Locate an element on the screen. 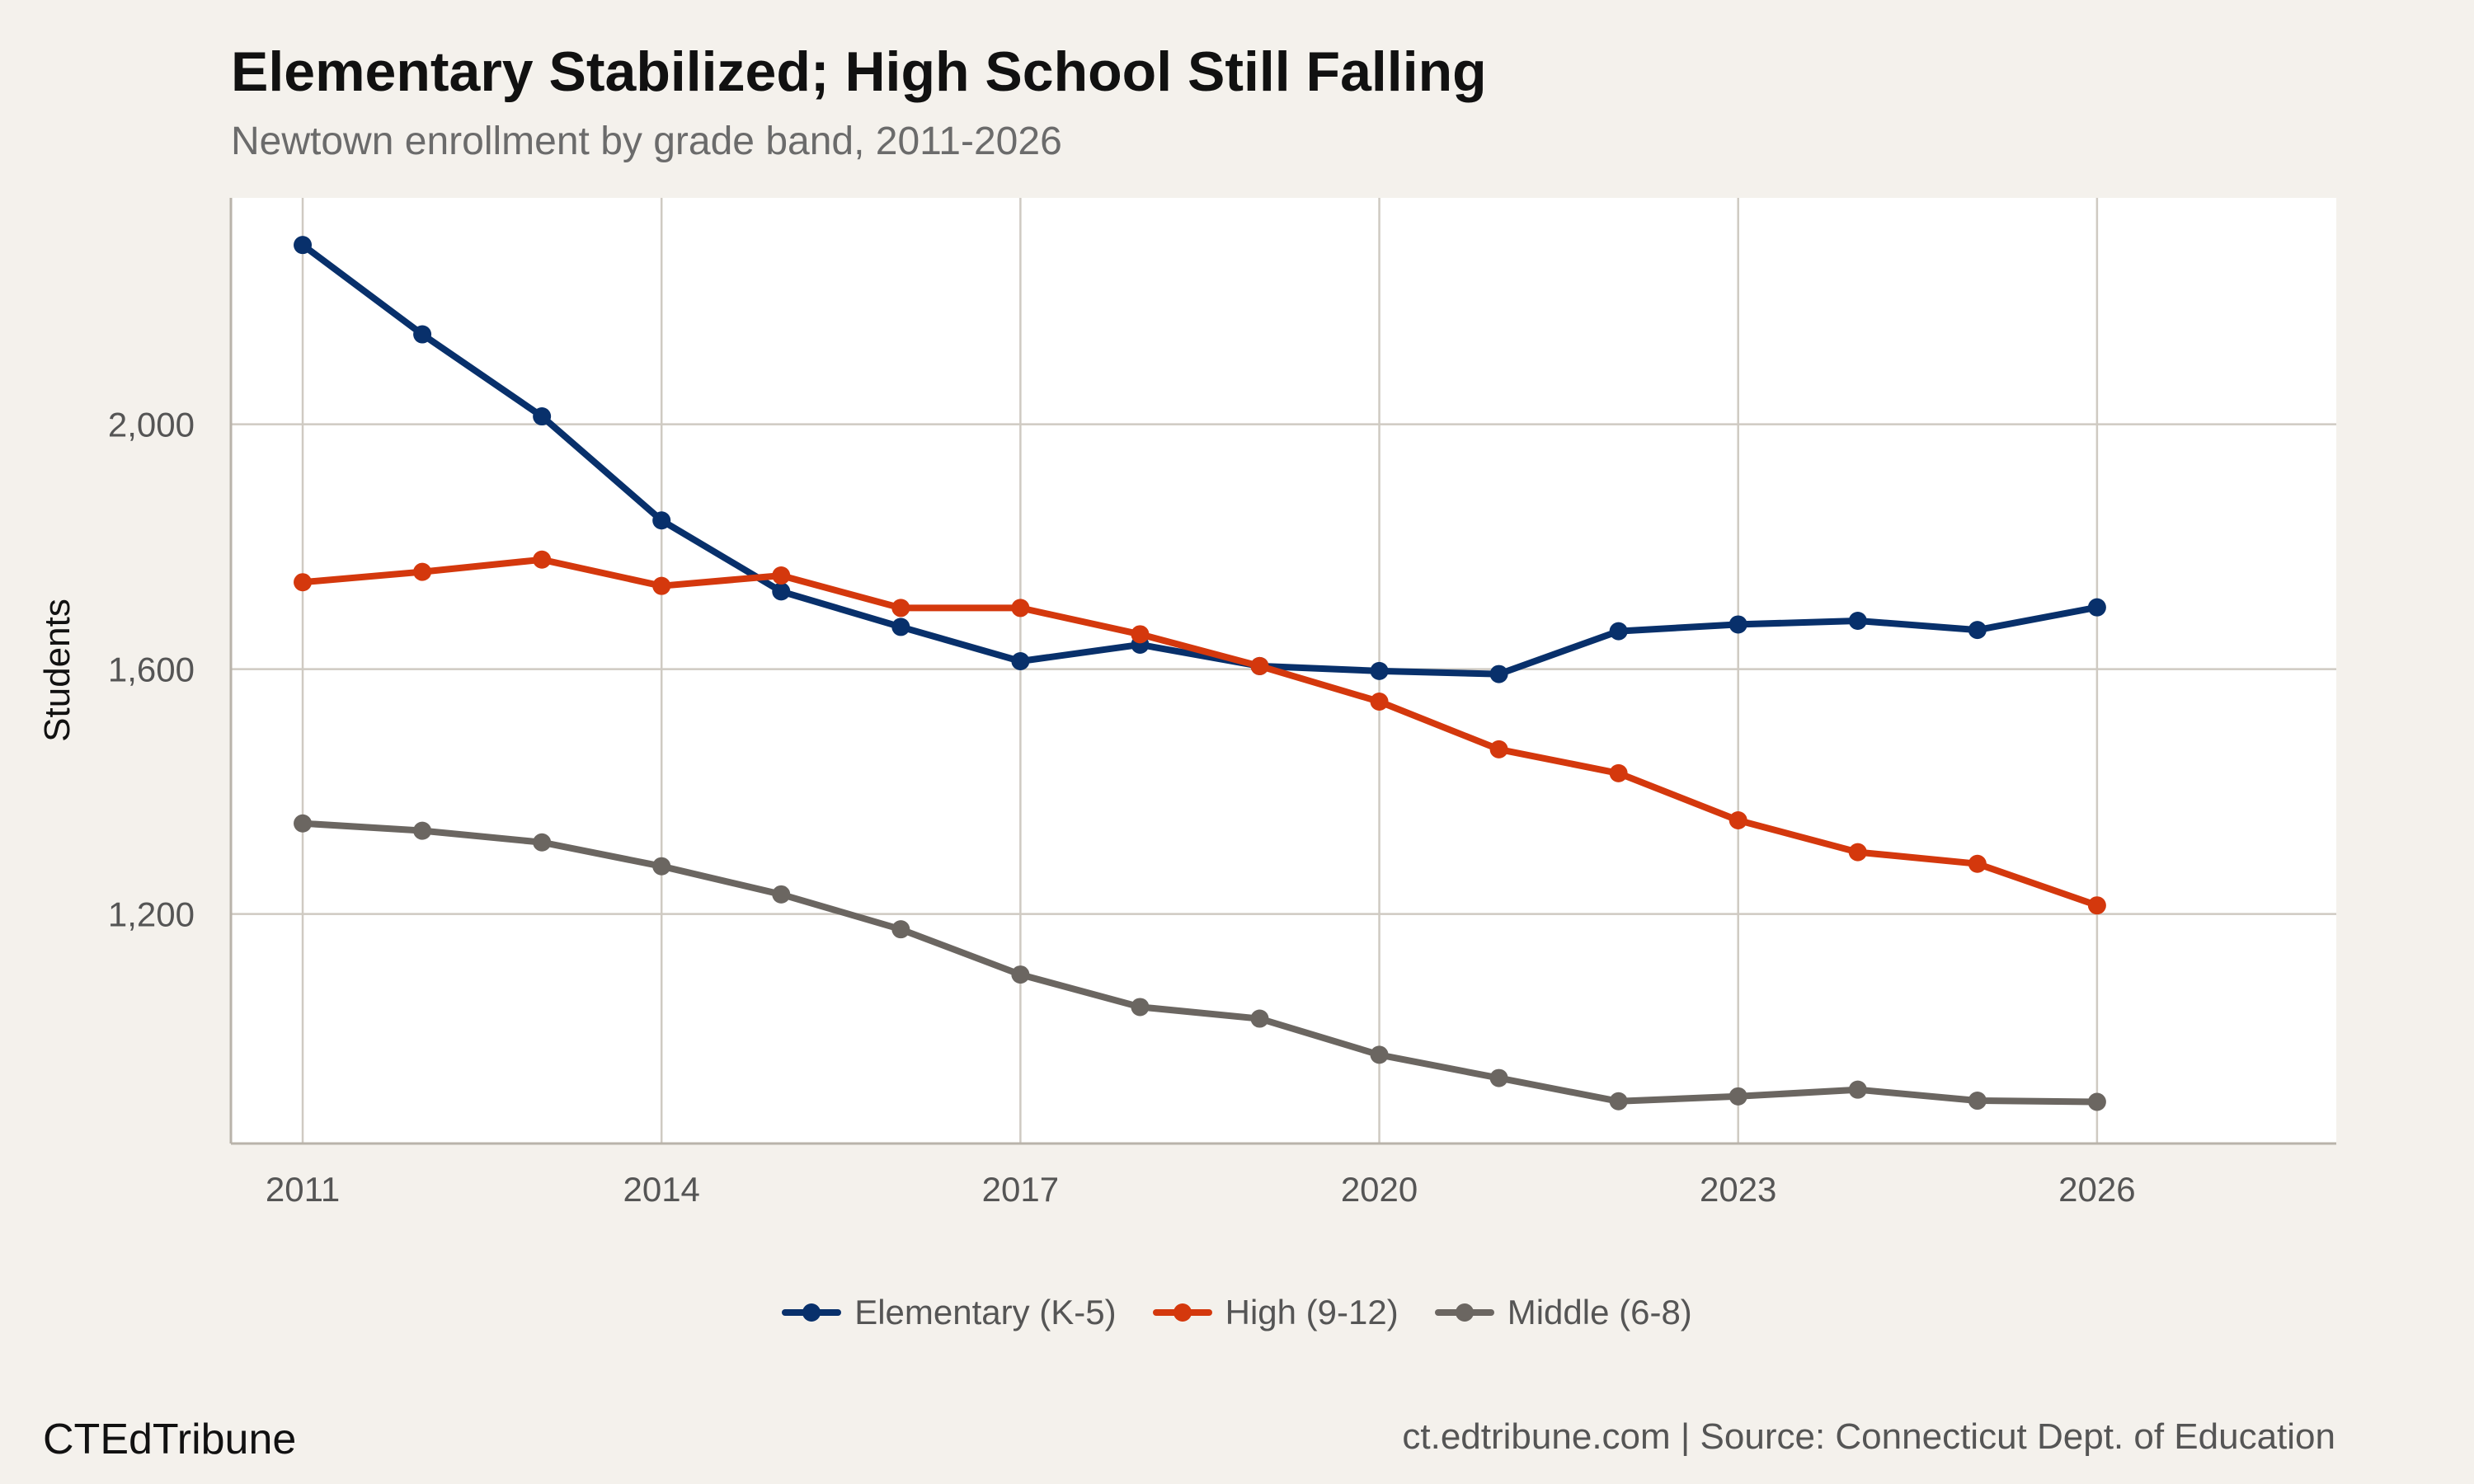  legend-item-high: High (9-12) is located at coordinates (1275, 1312).